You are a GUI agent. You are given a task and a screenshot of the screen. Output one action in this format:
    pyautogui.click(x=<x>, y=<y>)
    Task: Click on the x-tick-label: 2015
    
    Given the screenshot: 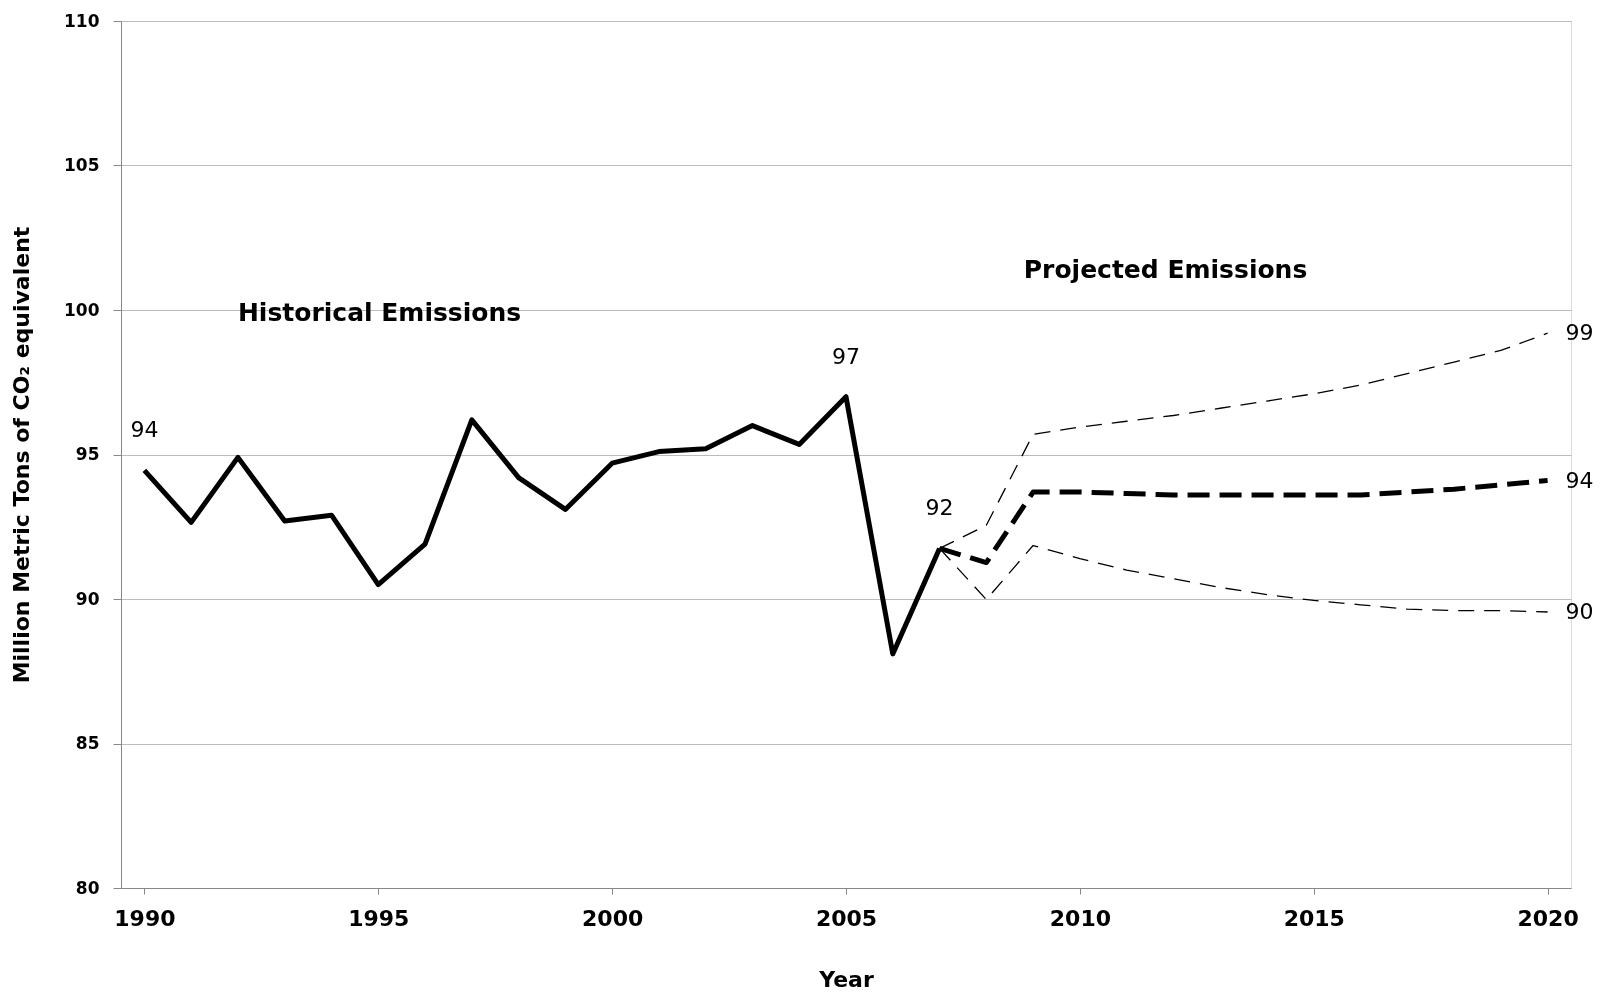 What is the action you would take?
    pyautogui.click(x=1314, y=918)
    